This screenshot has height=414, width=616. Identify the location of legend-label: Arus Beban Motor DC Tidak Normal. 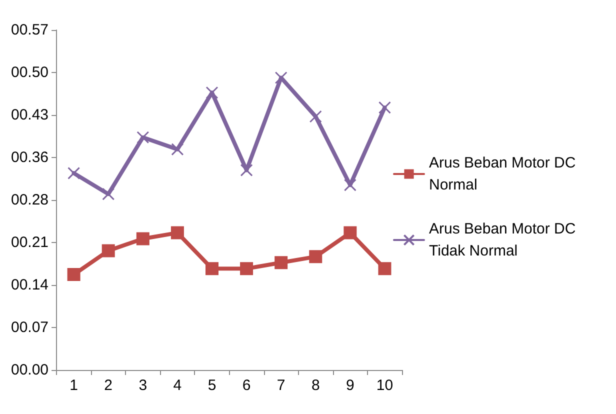
(504, 240).